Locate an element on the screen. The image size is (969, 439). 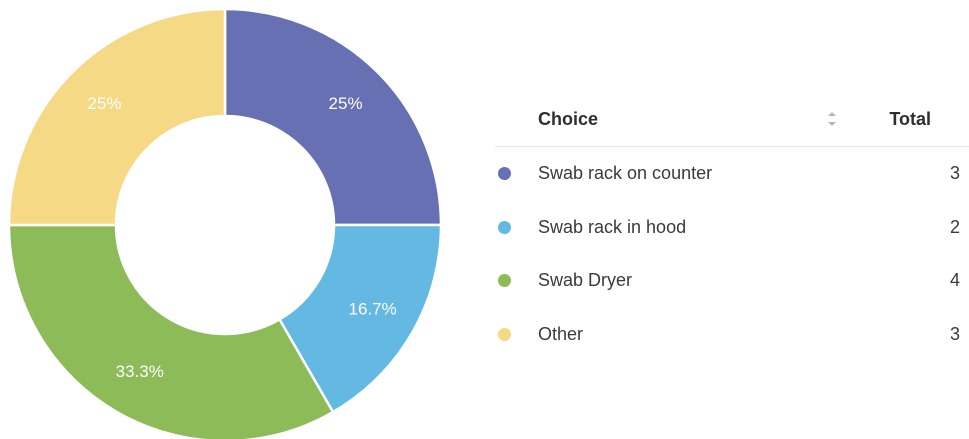
legend-choice-label: Swab rack in hood is located at coordinates (612, 226).